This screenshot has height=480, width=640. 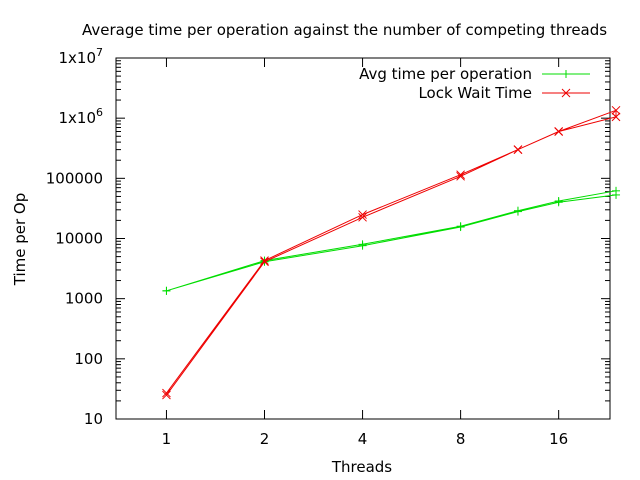 What do you see at coordinates (363, 439) in the screenshot?
I see `x-tick-label: 4` at bounding box center [363, 439].